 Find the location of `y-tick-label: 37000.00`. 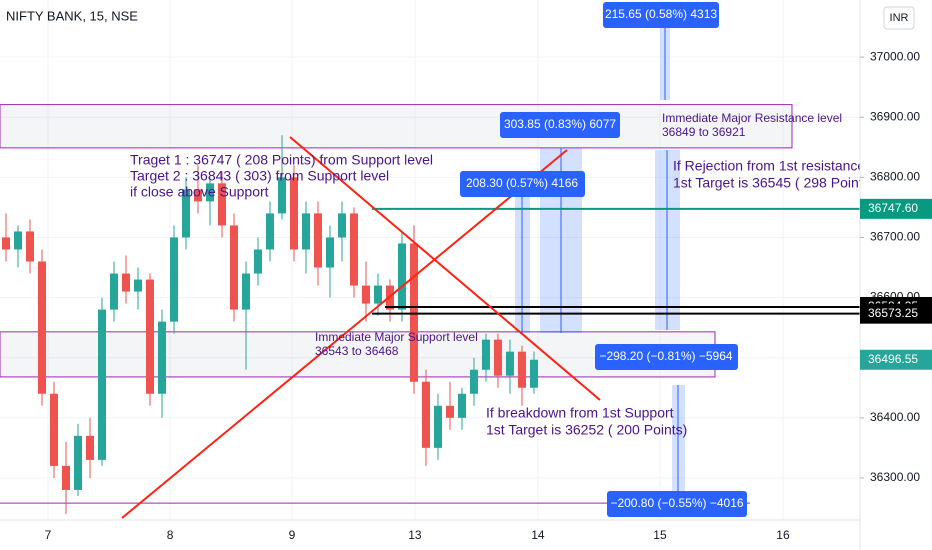

y-tick-label: 37000.00 is located at coordinates (895, 56).